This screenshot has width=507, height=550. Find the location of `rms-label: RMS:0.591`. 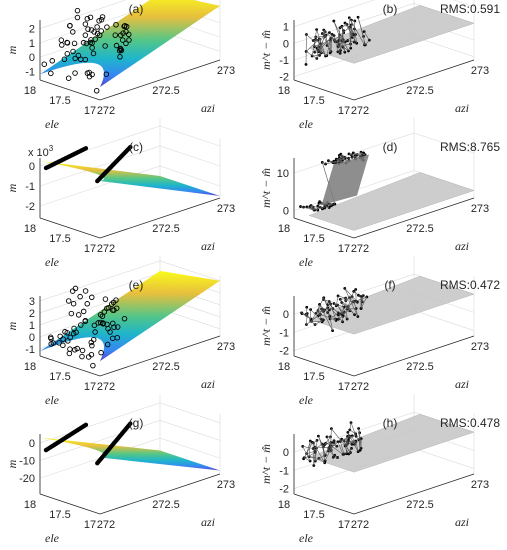

rms-label: RMS:0.591 is located at coordinates (470, 9).